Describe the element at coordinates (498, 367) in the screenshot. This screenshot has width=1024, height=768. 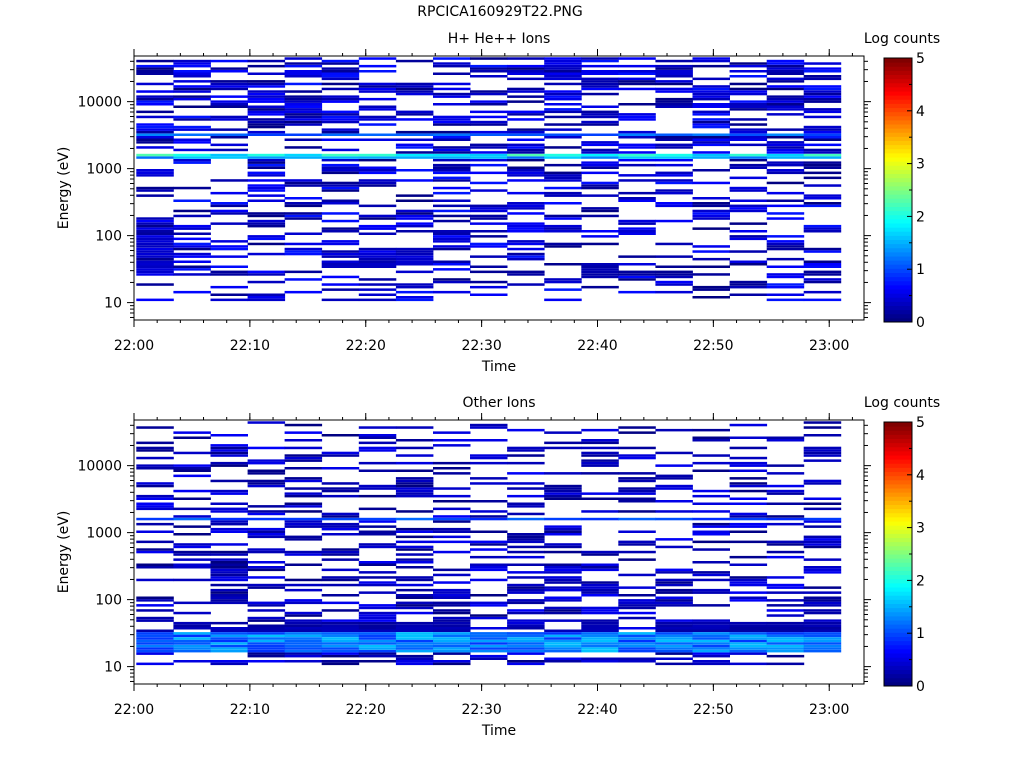
I see `x-axis-label: Time` at that location.